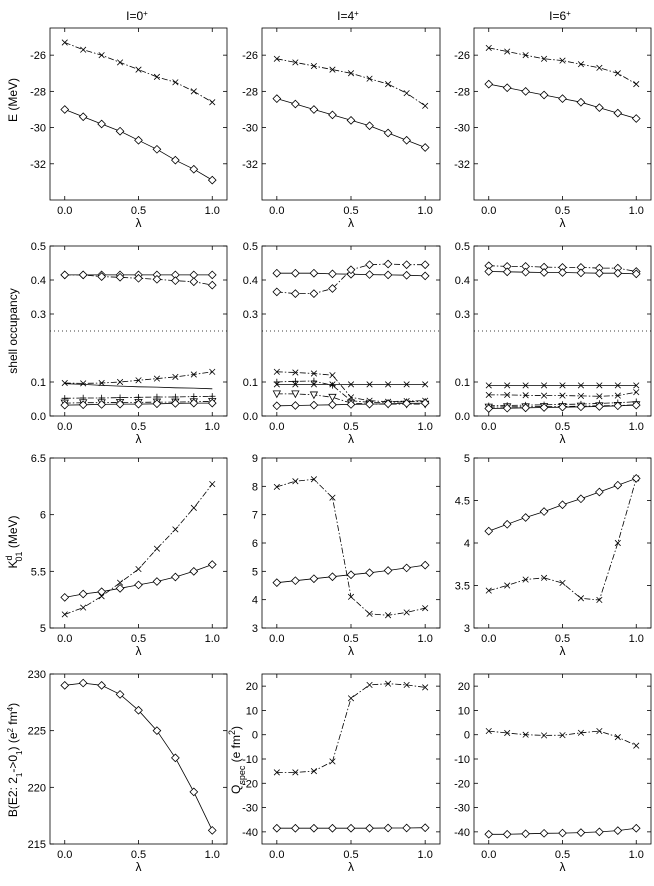 The image size is (654, 886). Describe the element at coordinates (351, 114) in the screenshot. I see `axes-frame` at that location.